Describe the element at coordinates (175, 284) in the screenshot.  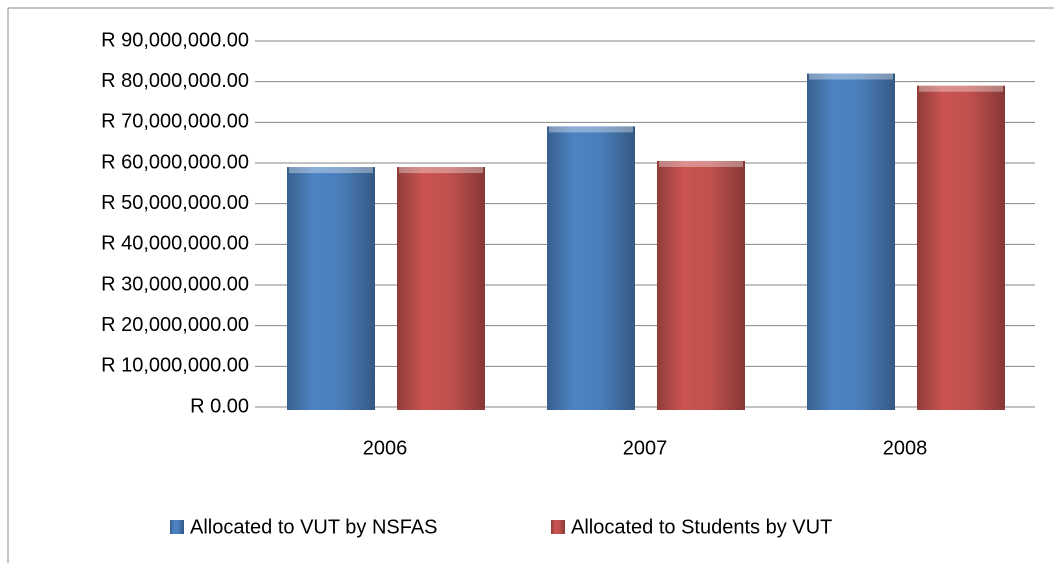
I see `y-tick-label: R 30,000,000.00` at that location.